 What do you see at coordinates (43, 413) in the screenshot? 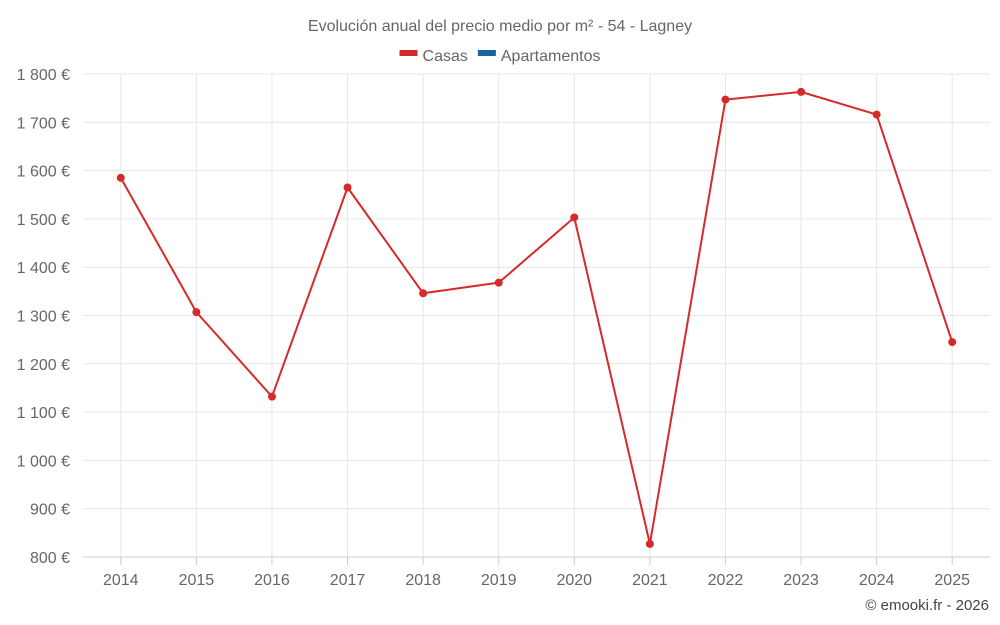
I see `y-tick-label: 1 100 €` at bounding box center [43, 413].